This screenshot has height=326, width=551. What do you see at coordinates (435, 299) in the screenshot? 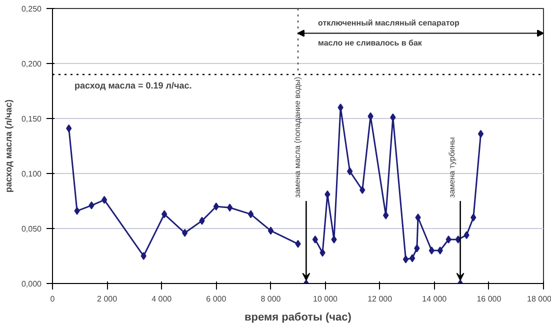
I see `x-tick-label: 14 000` at bounding box center [435, 299].